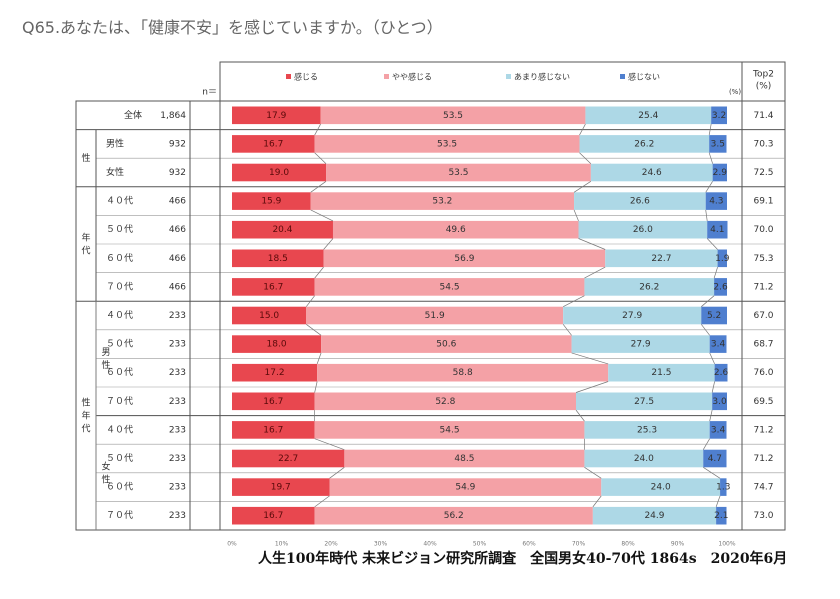 This screenshot has height=599, width=840. I want to click on data-label: 20.4, so click(282, 230).